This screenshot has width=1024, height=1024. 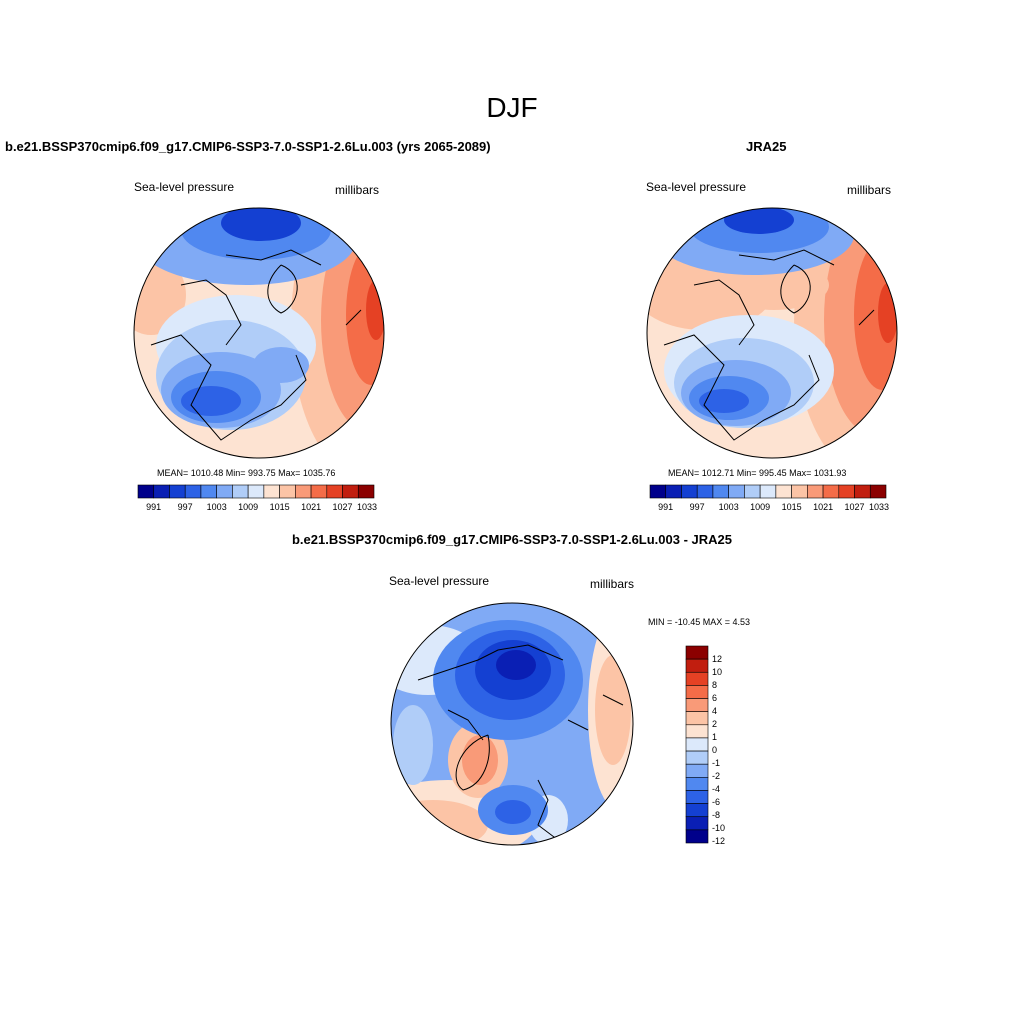 I want to click on panel-1-colorbar-label: 997, so click(x=185, y=507).